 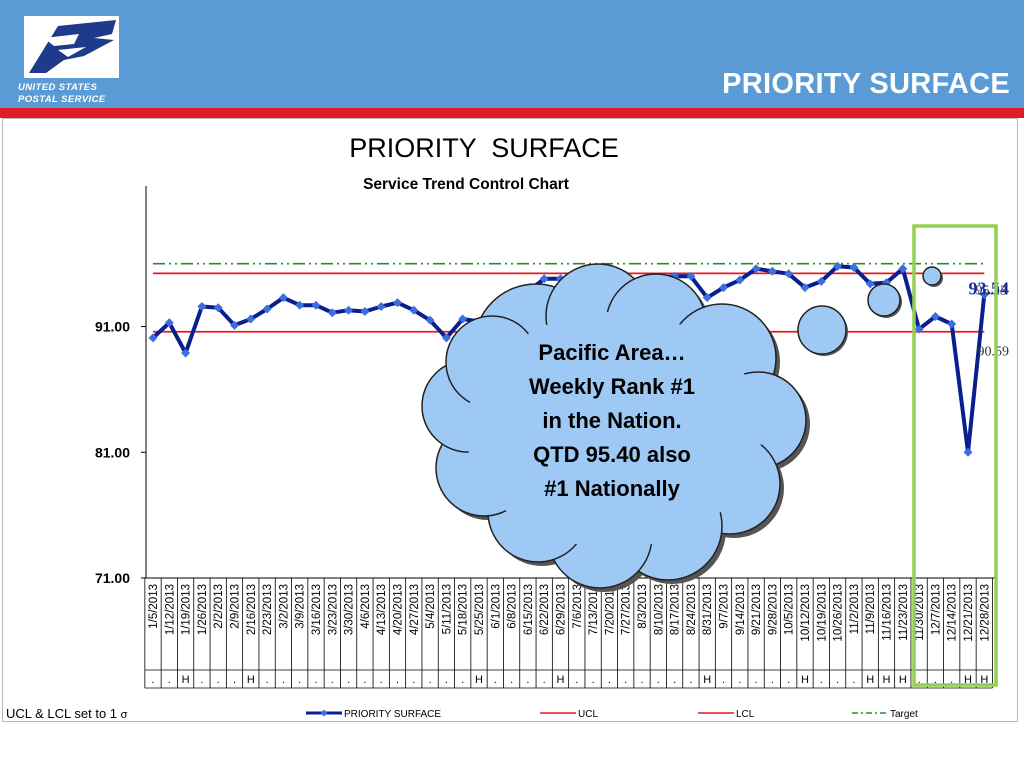 I want to click on y-tick-label: 71.00, so click(x=112, y=578).